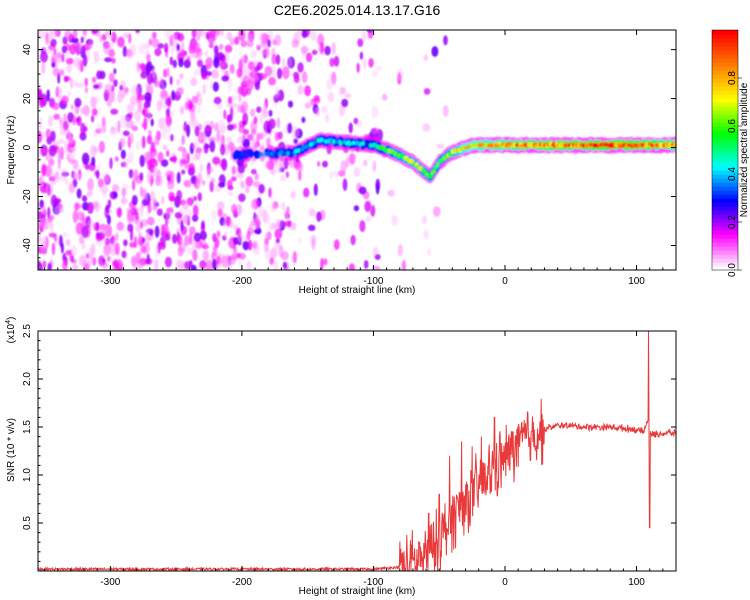 This screenshot has height=600, width=750. What do you see at coordinates (357, 290) in the screenshot?
I see `spectrogram-x-label: Height of straight line (km)` at bounding box center [357, 290].